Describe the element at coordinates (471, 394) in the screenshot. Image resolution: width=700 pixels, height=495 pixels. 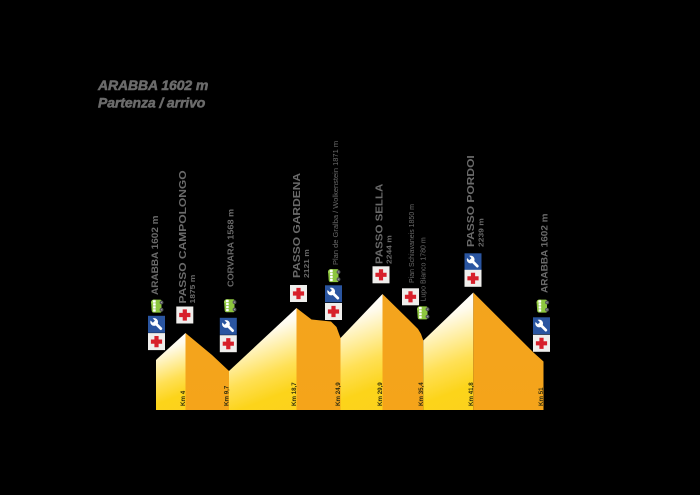
I see `svg-text: Km 41,8` at that location.